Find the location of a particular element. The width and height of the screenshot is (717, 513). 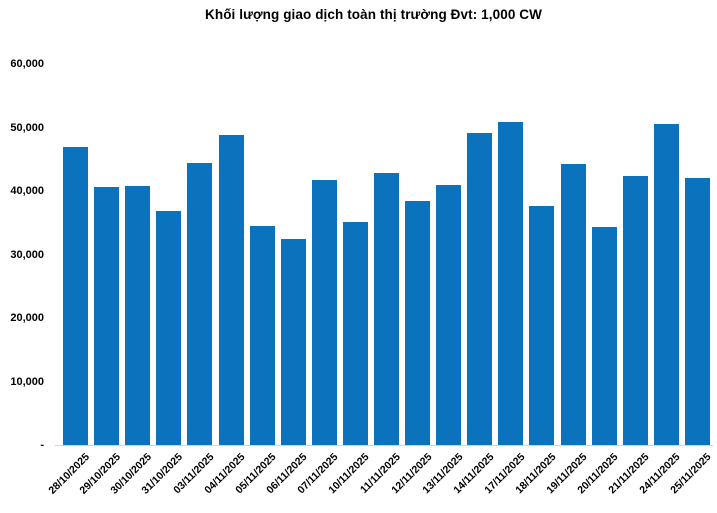

y-axis-label: 20,000 is located at coordinates (27, 318).